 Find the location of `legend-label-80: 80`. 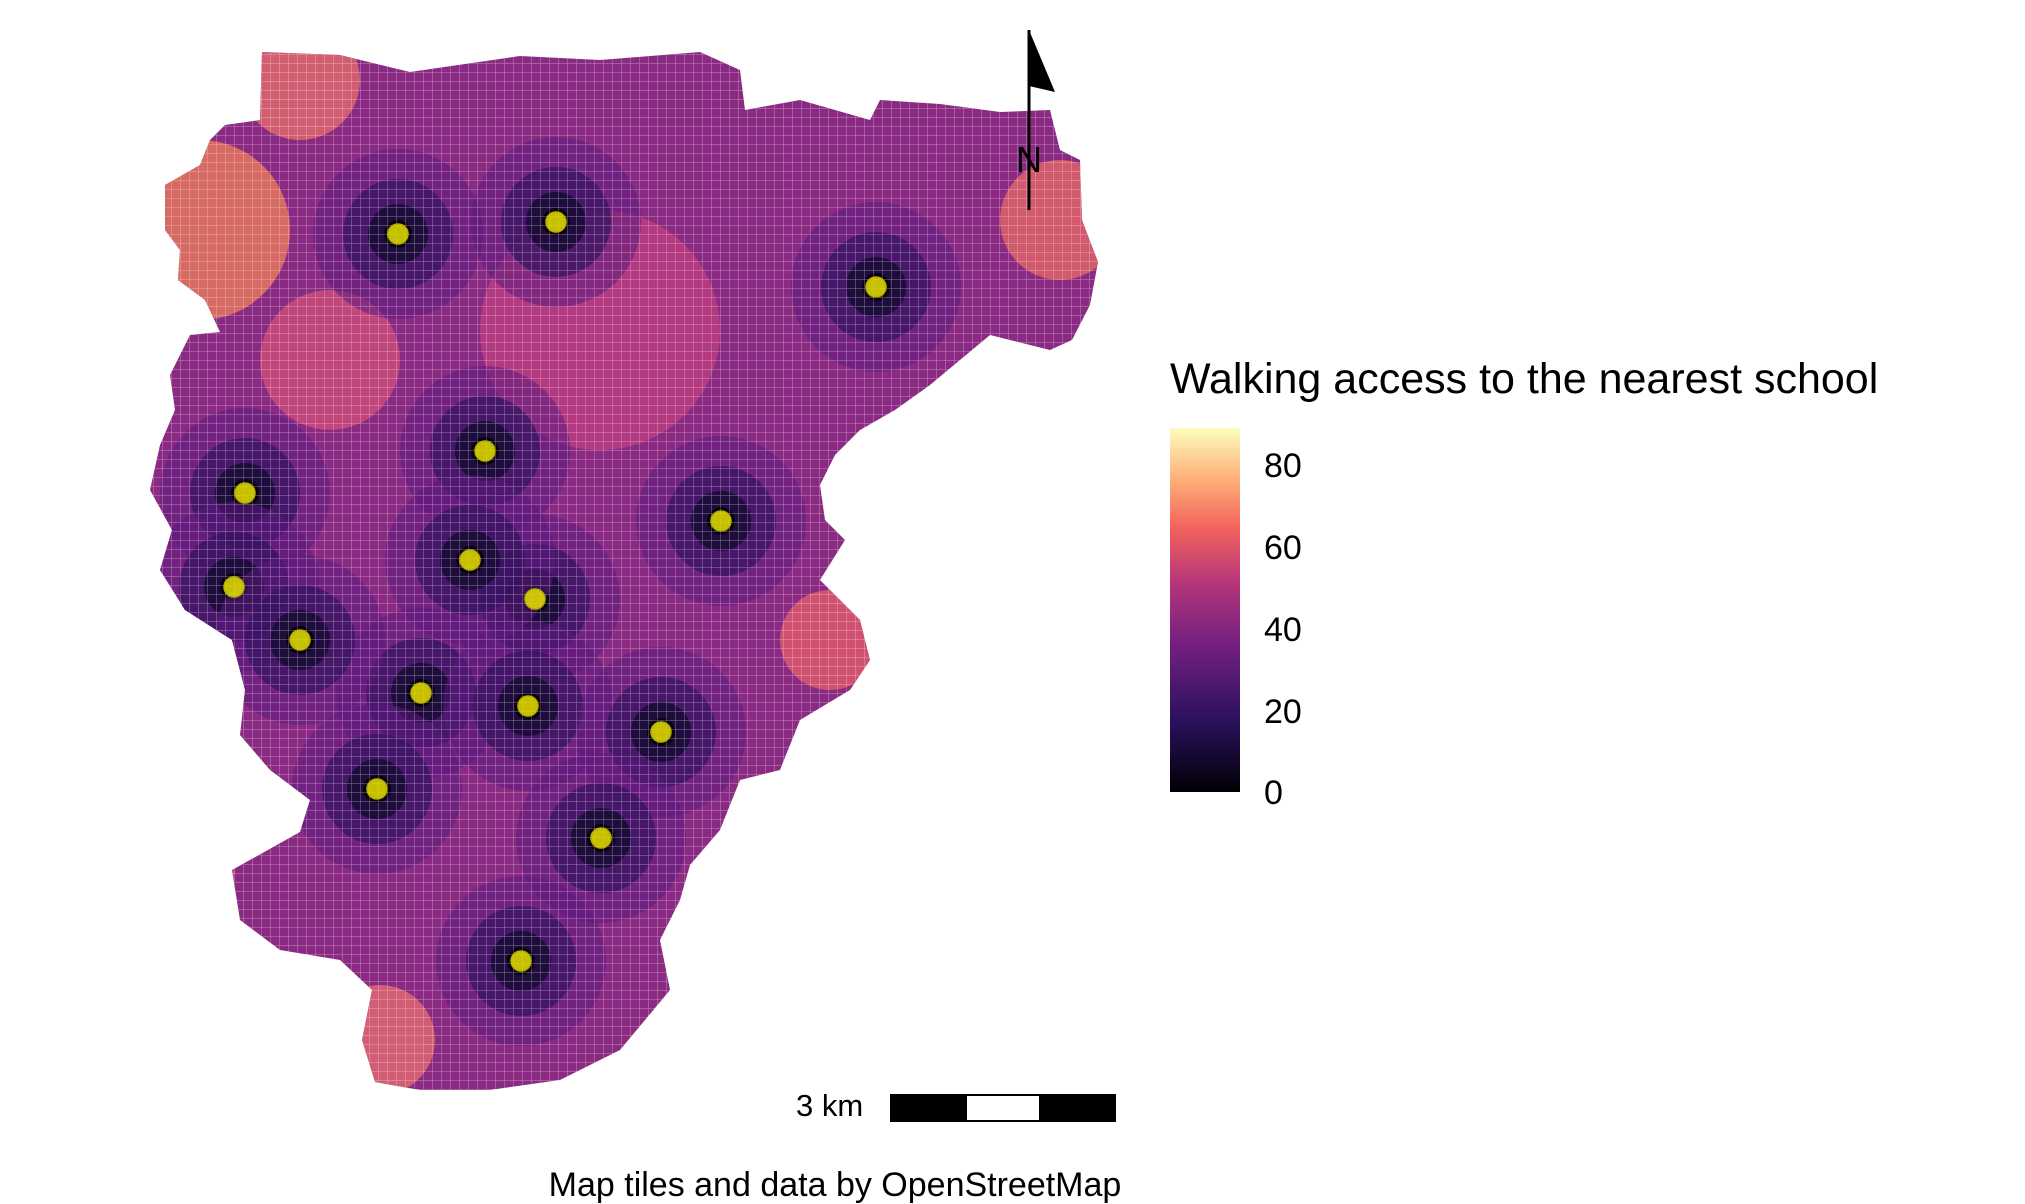

legend-label-80: 80 is located at coordinates (1283, 466).